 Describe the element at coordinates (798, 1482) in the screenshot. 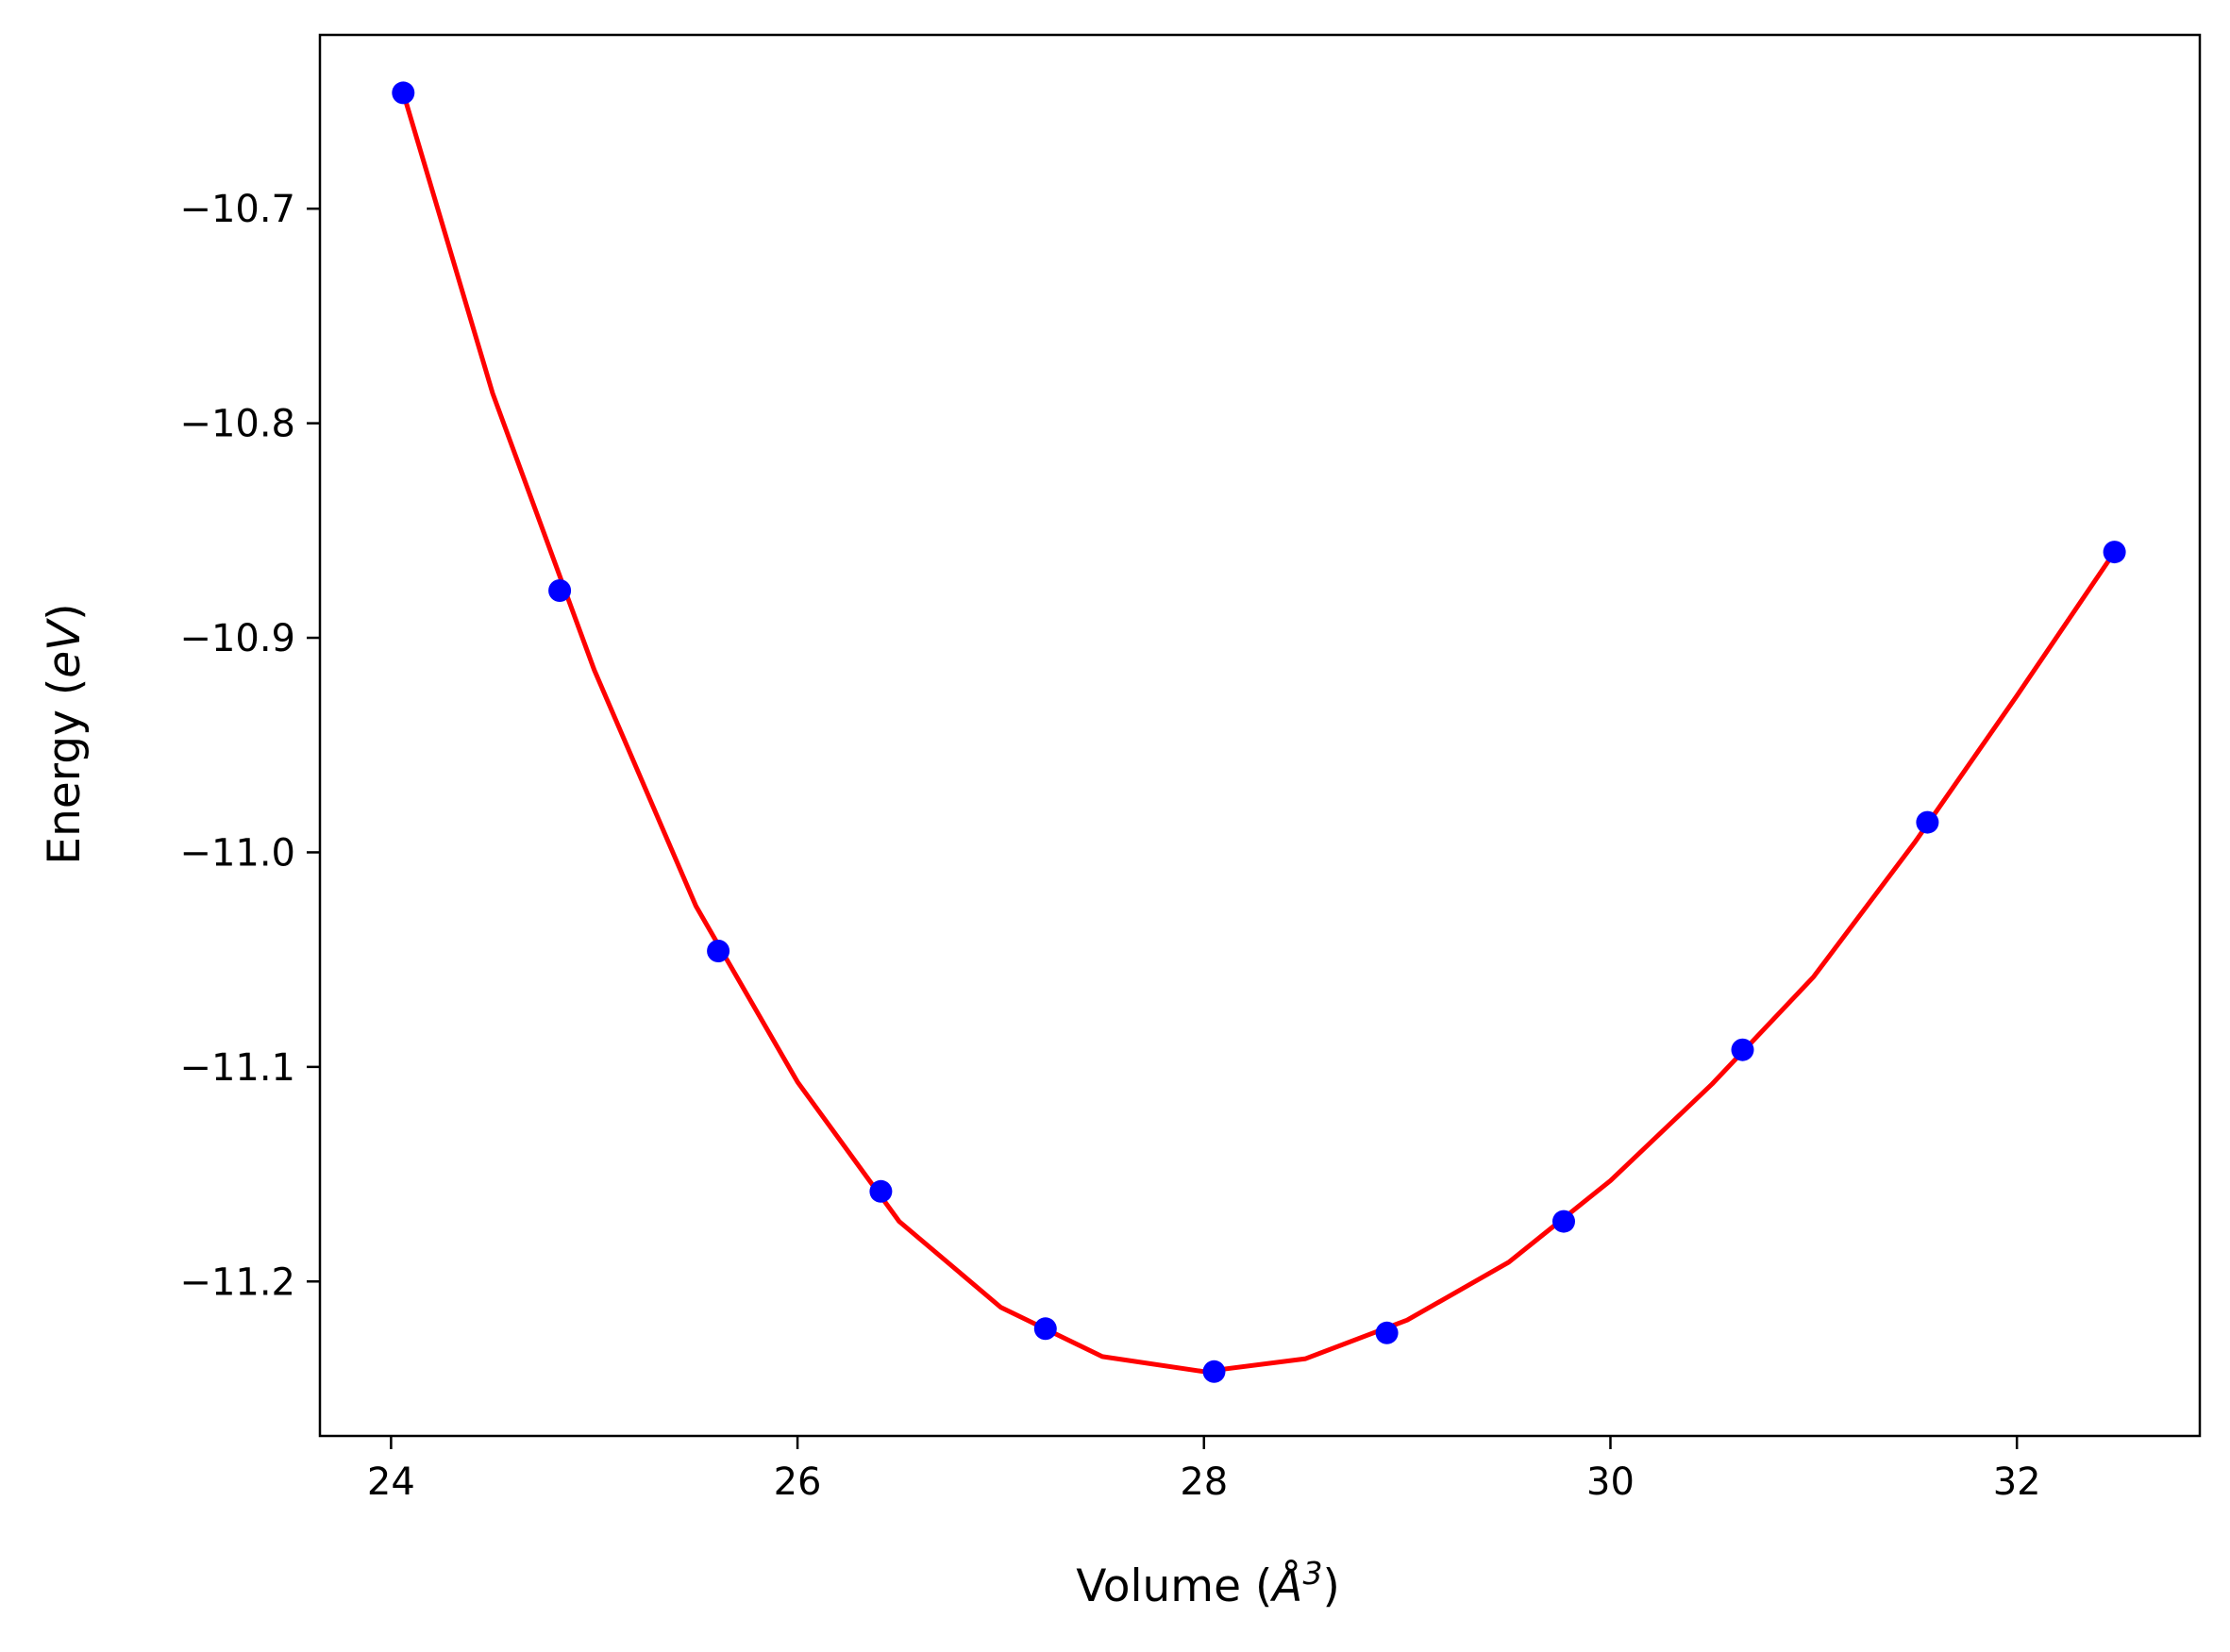

I see `x-tick-label: 26` at that location.